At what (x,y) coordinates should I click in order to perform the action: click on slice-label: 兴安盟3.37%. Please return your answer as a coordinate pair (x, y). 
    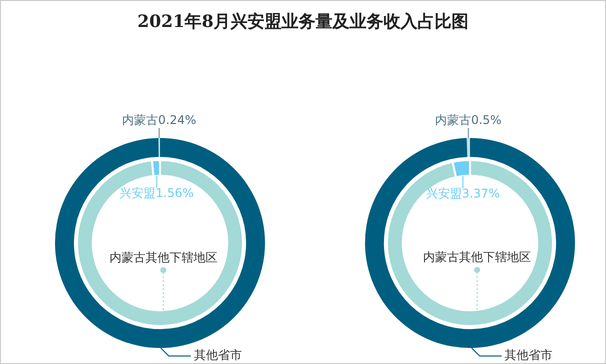
    Looking at the image, I should click on (463, 193).